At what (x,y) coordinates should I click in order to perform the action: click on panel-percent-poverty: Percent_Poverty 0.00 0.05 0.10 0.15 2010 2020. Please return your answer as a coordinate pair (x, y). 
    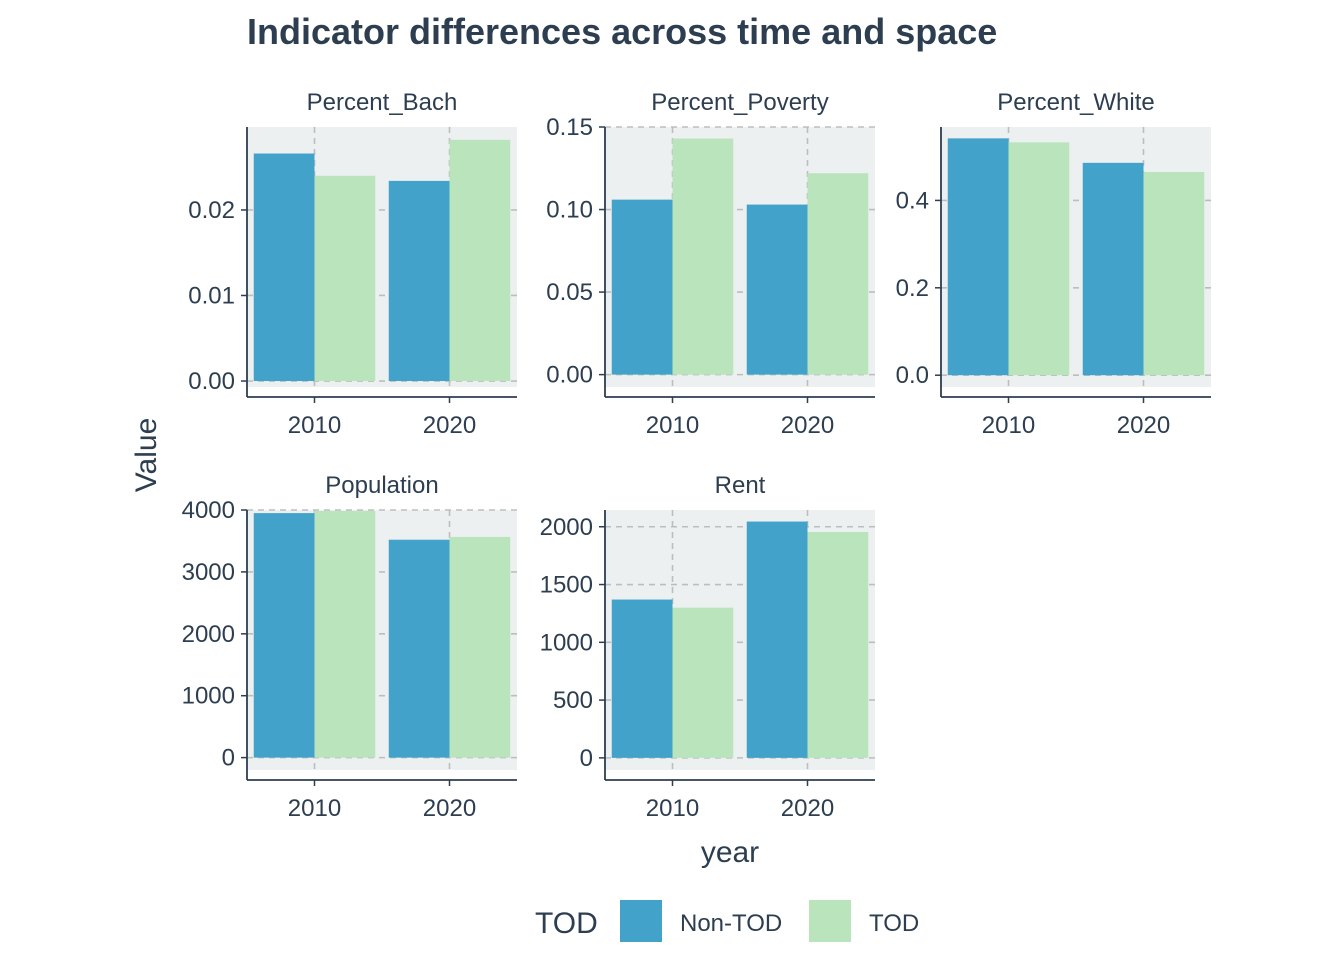
    Looking at the image, I should click on (710, 264).